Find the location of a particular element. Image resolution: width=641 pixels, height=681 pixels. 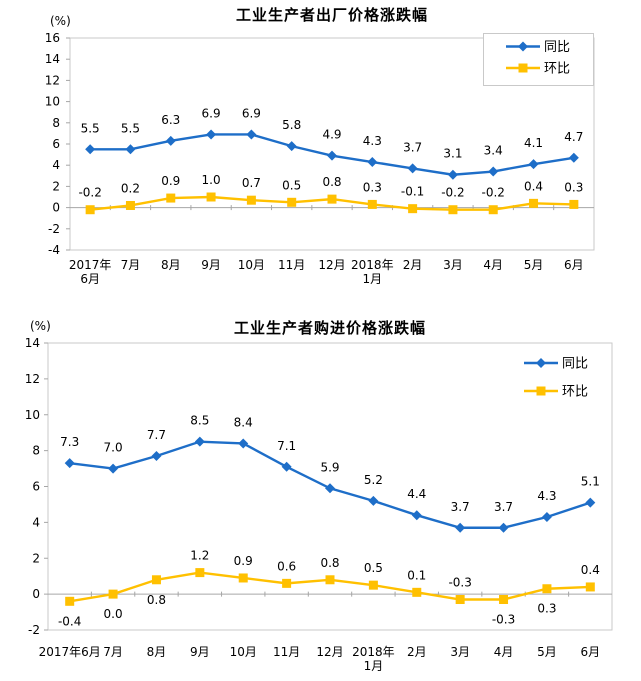

chart-title-purchase-price: 工业生产者购进价格涨跌幅 is located at coordinates (329, 328).